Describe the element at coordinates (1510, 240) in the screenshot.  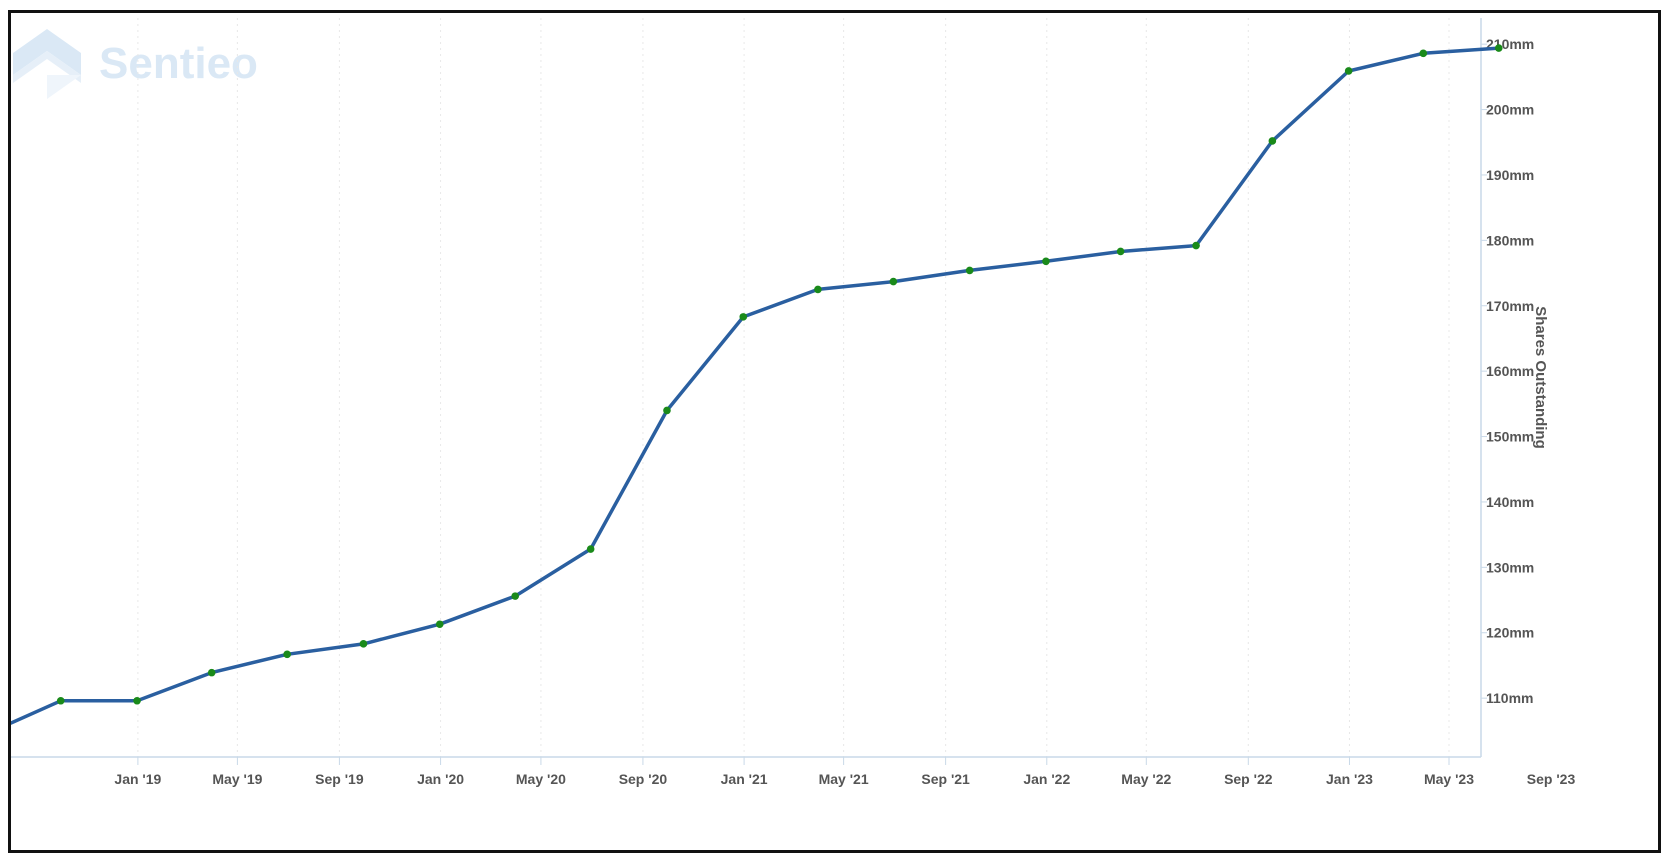
I see `y-tick-label: 180mm` at that location.